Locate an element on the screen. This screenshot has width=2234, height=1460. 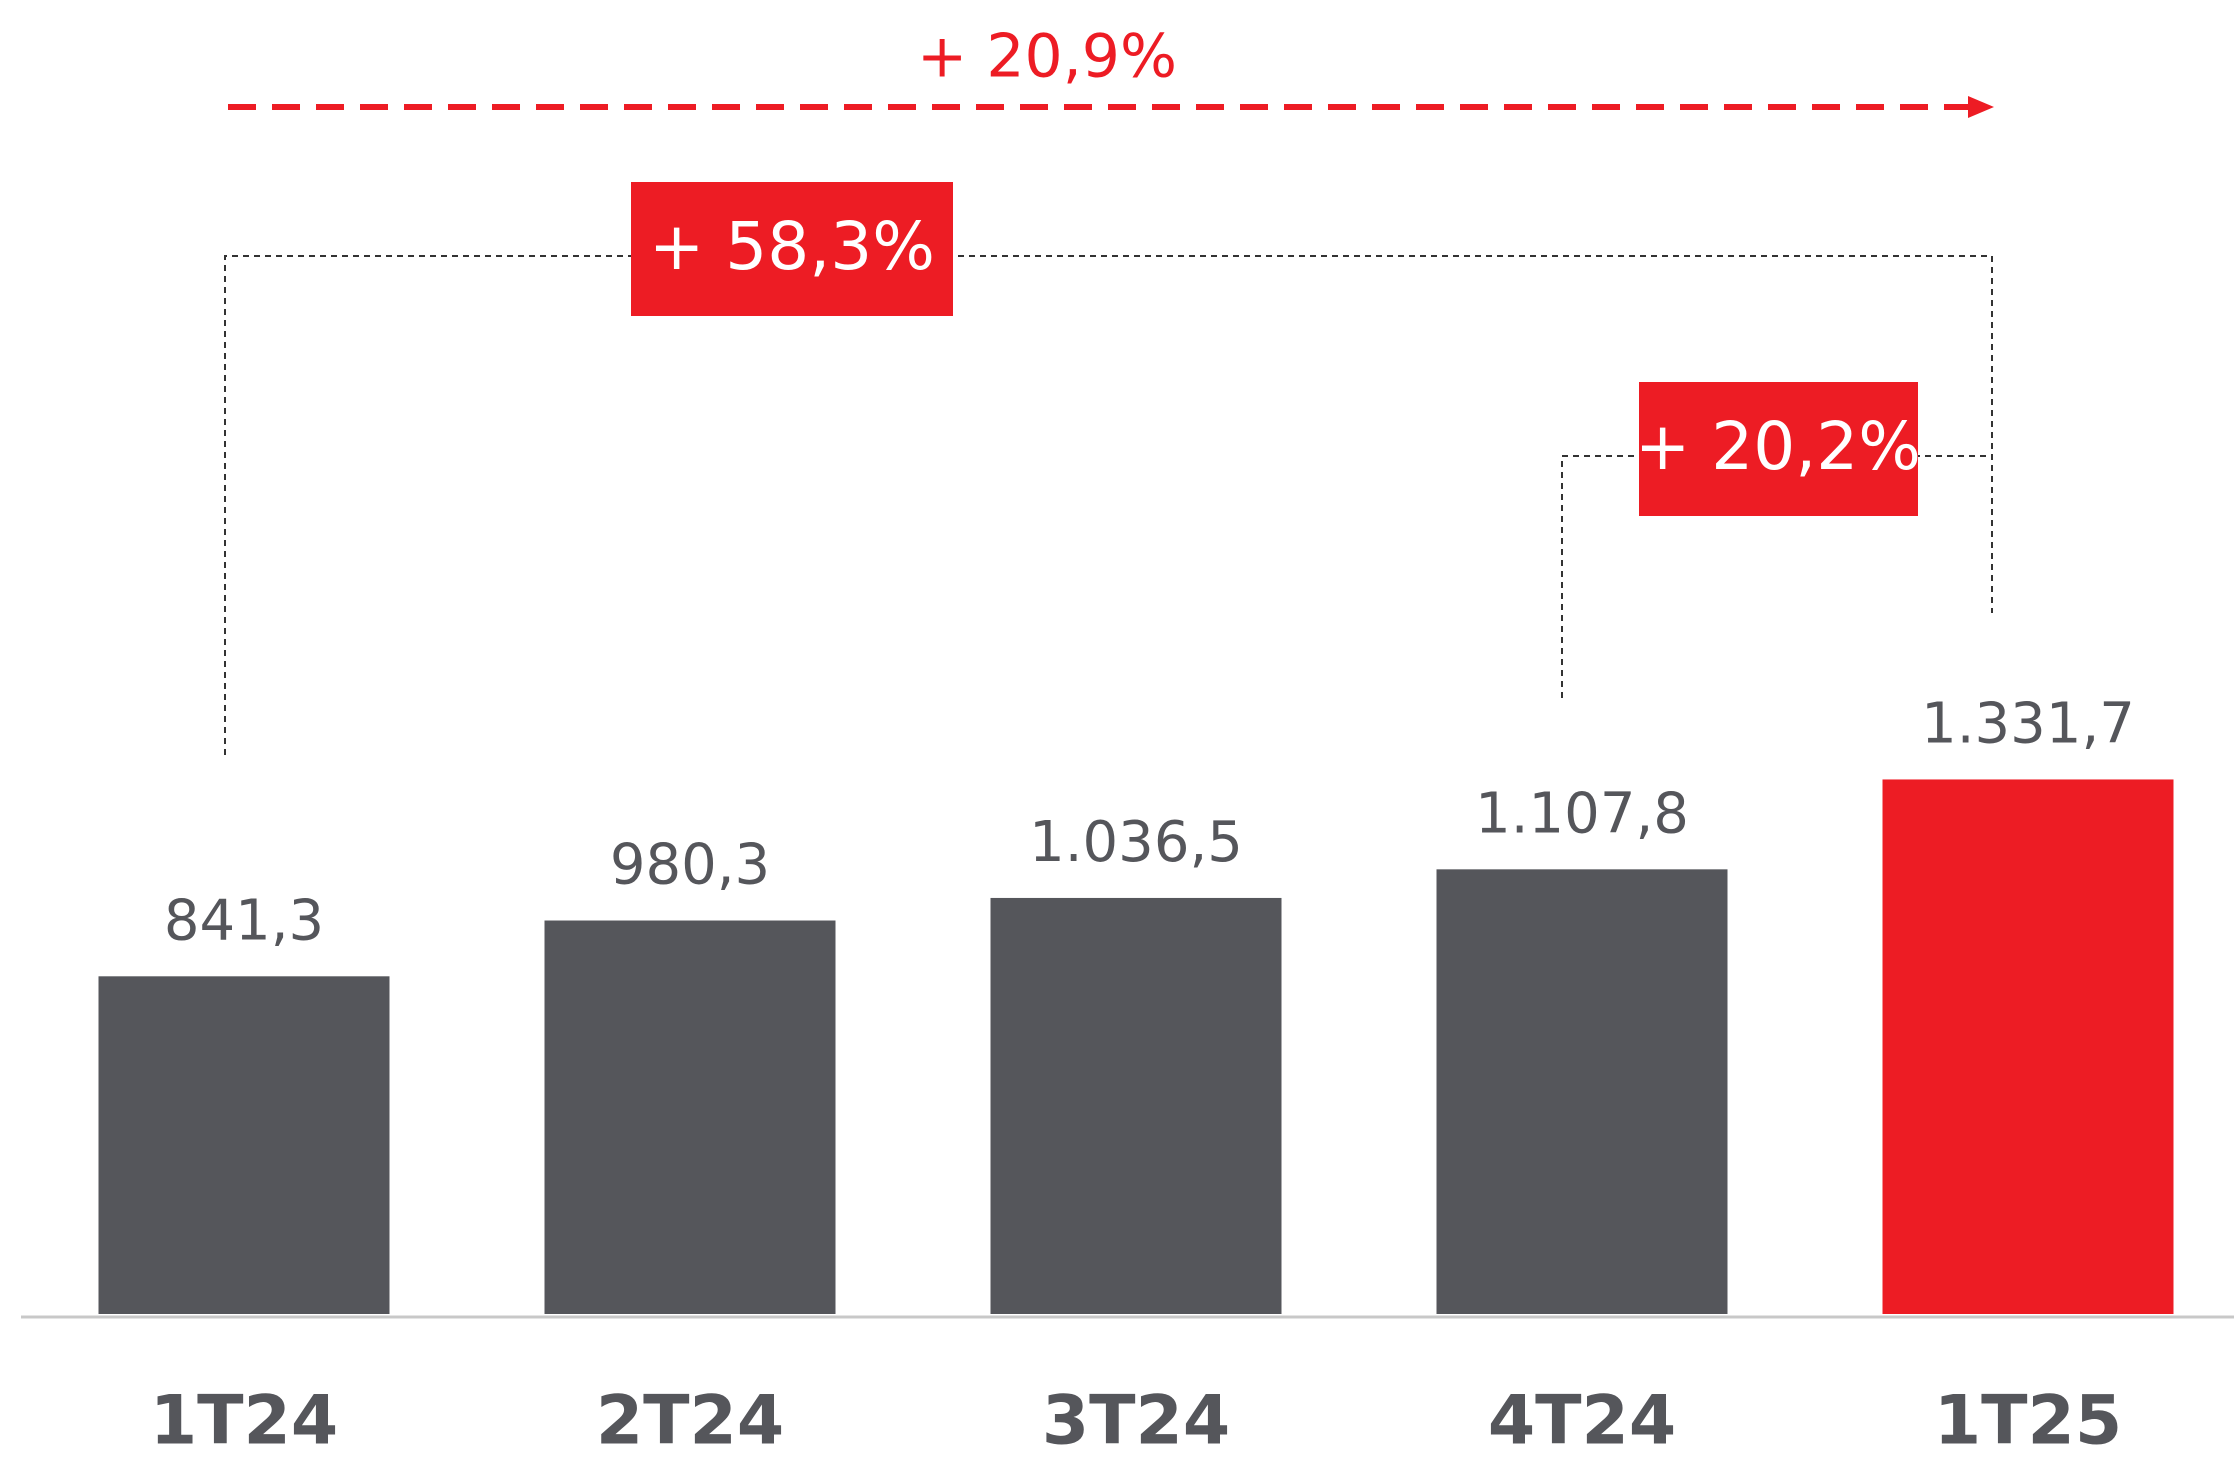
annotation: + 20,9% is located at coordinates (1047, 57).